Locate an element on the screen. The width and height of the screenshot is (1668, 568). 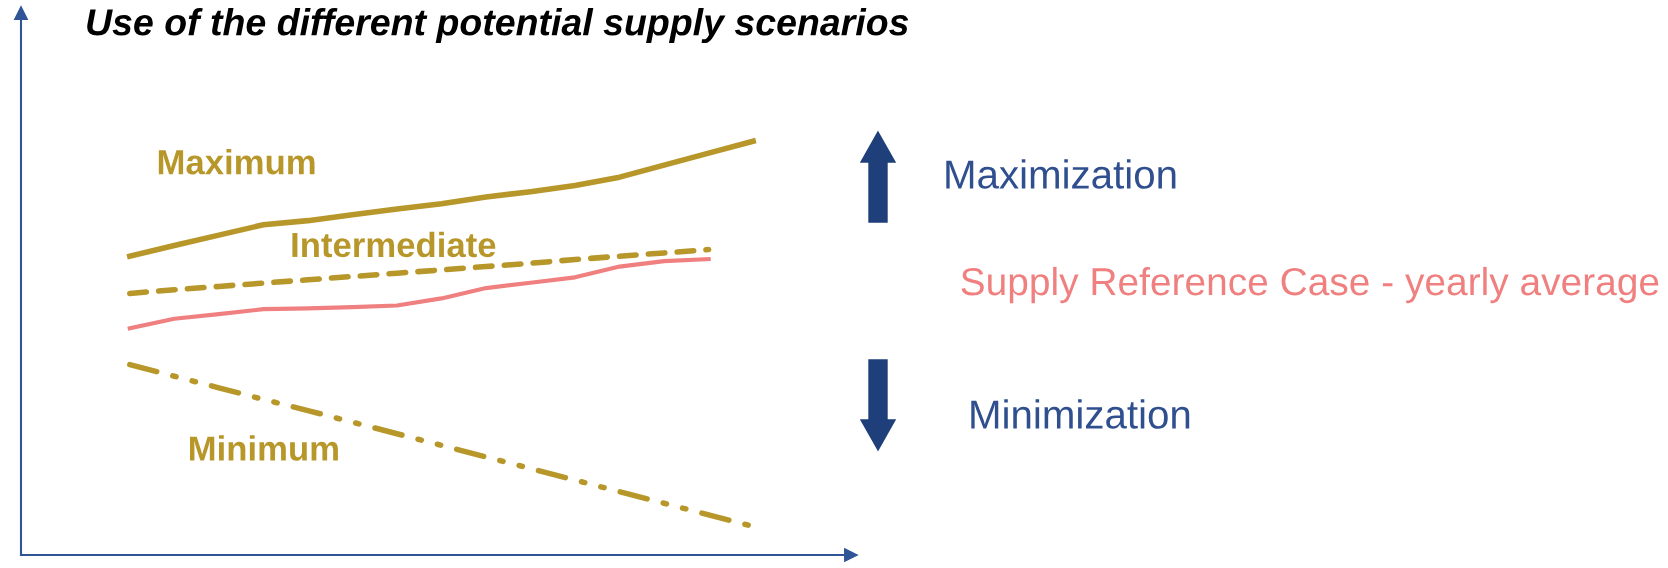
series-label: Maximum is located at coordinates (236, 162).